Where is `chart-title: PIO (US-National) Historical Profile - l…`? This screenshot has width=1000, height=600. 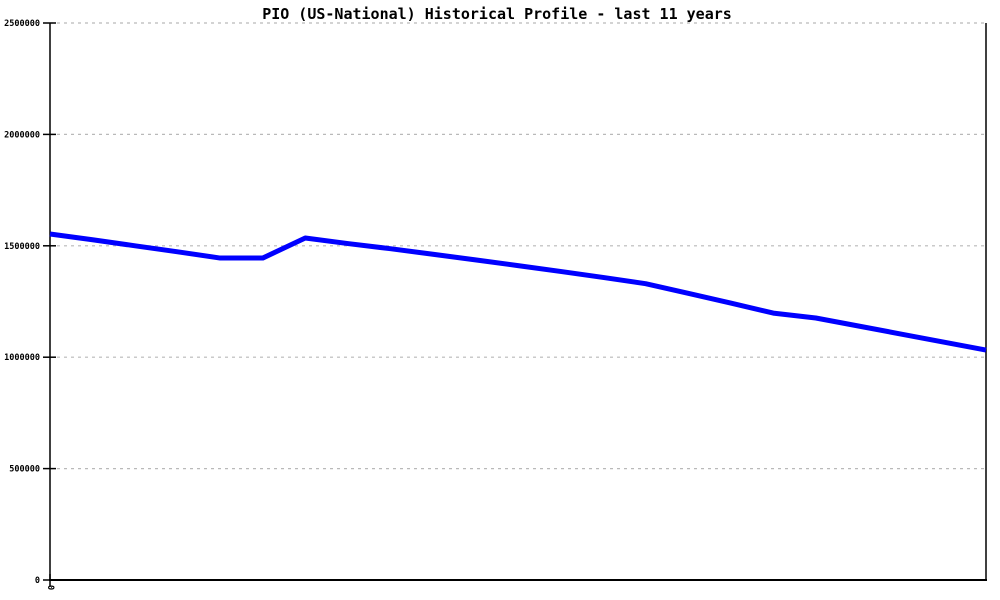
chart-title: PIO (US-National) Historical Profile - l… is located at coordinates (497, 14).